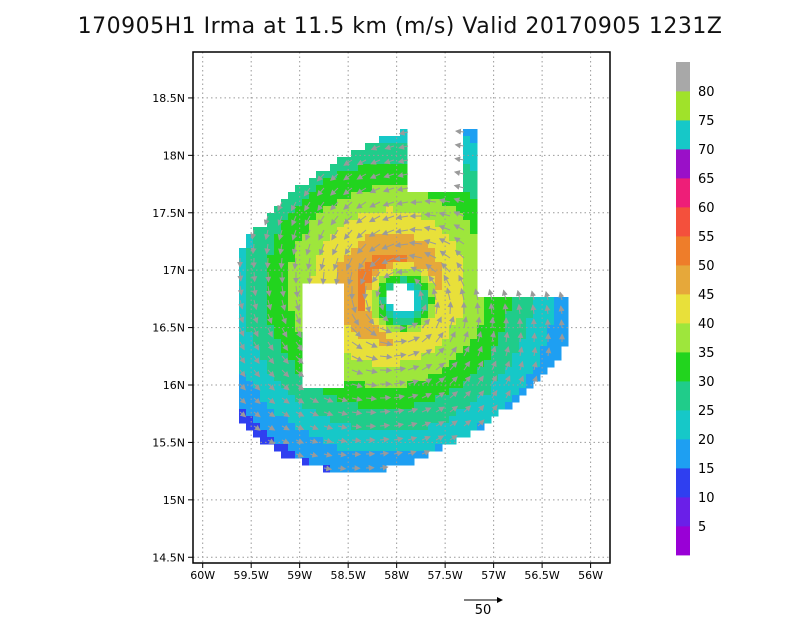  What do you see at coordinates (174, 385) in the screenshot?
I see `y-tick-label: 16N` at bounding box center [174, 385].